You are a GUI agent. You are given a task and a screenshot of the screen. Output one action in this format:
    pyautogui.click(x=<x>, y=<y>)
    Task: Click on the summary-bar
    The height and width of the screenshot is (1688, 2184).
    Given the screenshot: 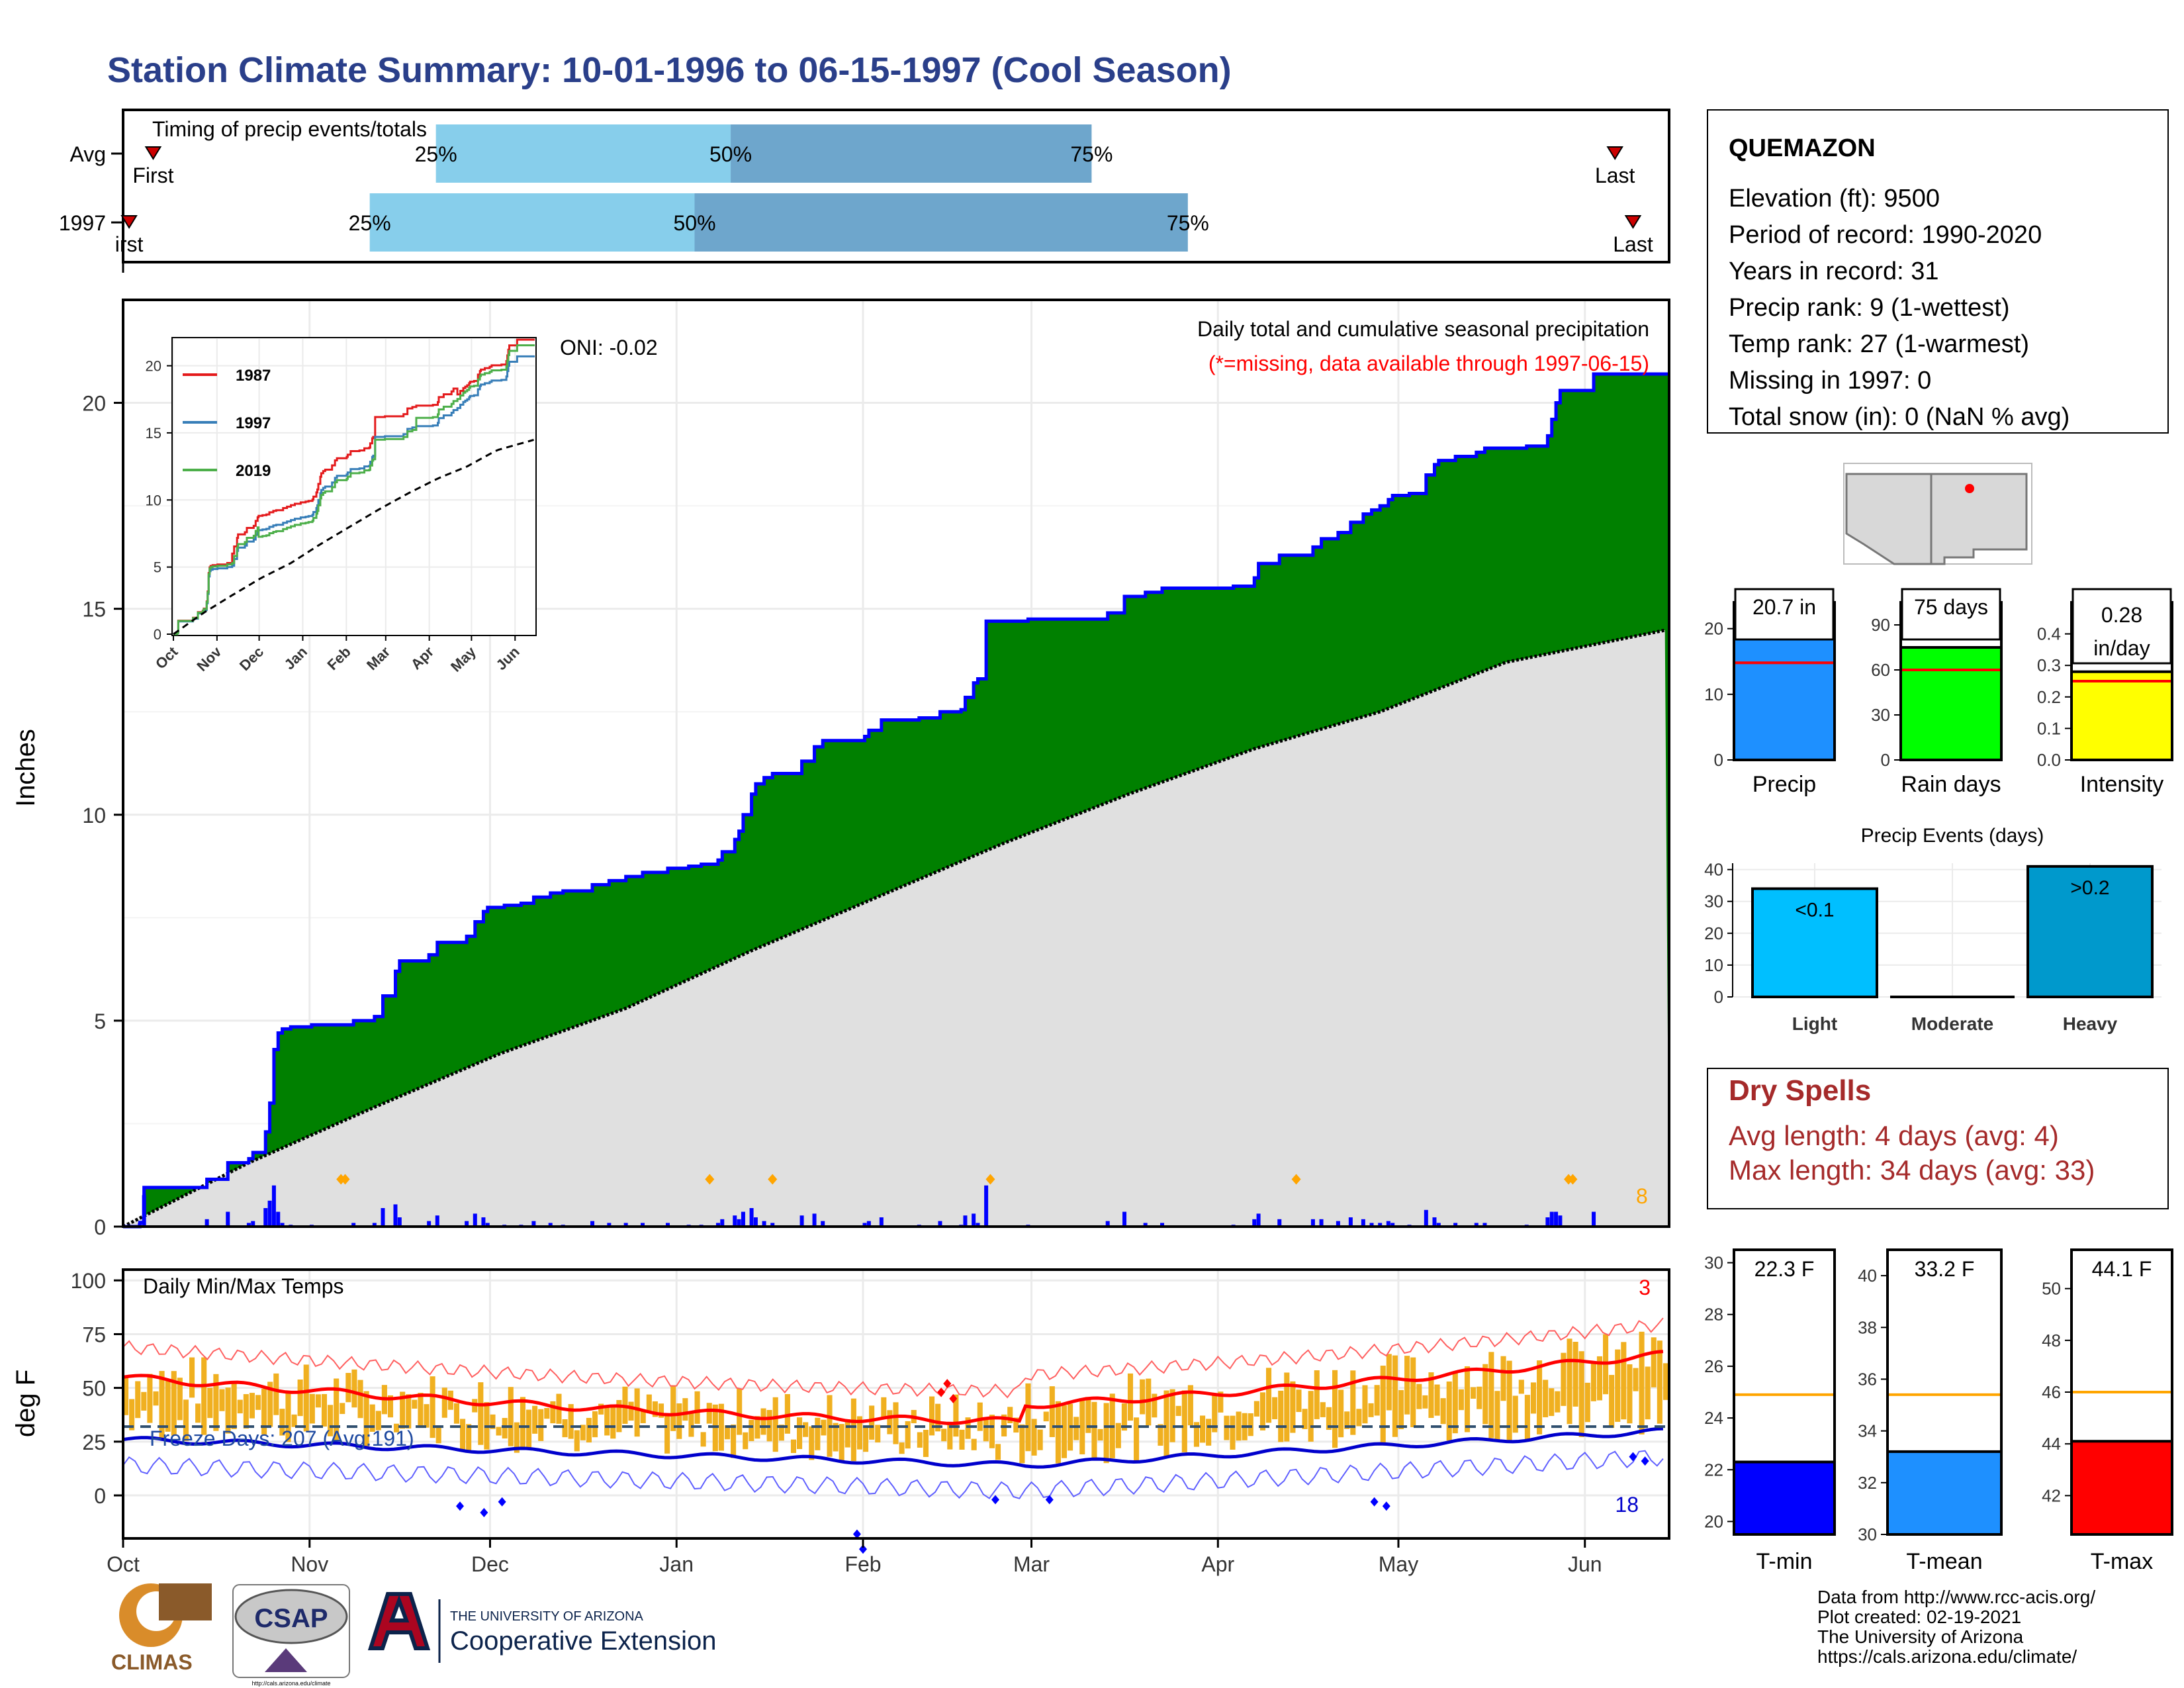 What is the action you would take?
    pyautogui.click(x=2121, y=715)
    